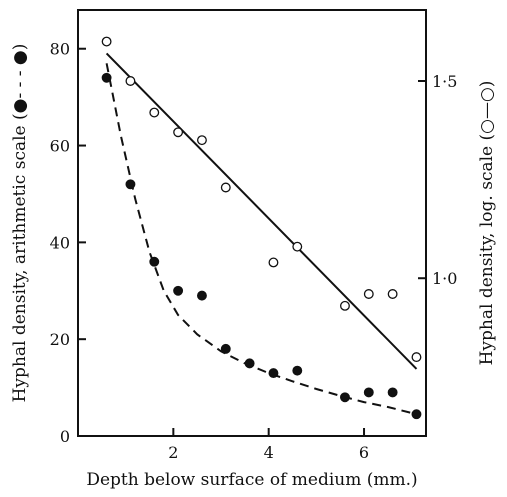  What do you see at coordinates (444, 81) in the screenshot?
I see `y-right-tick-label: 1·5` at bounding box center [444, 81].